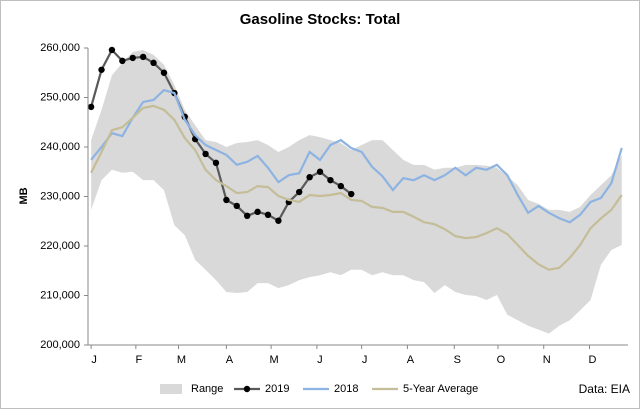 Image resolution: width=640 pixels, height=414 pixels. Describe the element at coordinates (60, 147) in the screenshot. I see `y-tick-label: 240,000` at that location.